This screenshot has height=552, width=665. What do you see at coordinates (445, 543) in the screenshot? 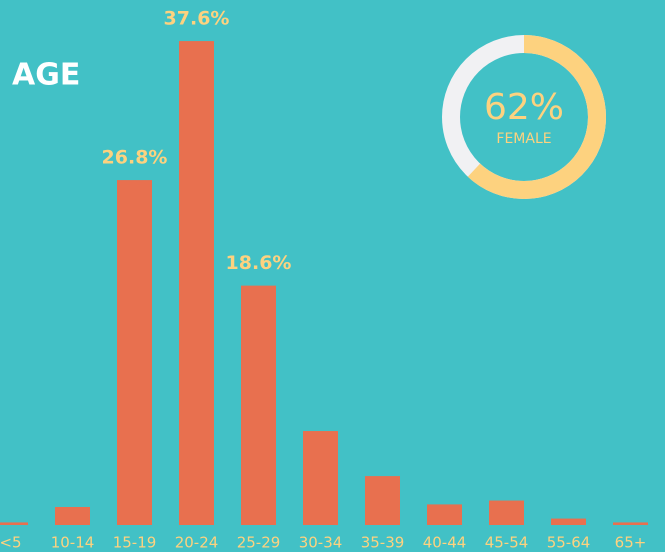
I see `x-tick-label: 40-44` at bounding box center [445, 543].